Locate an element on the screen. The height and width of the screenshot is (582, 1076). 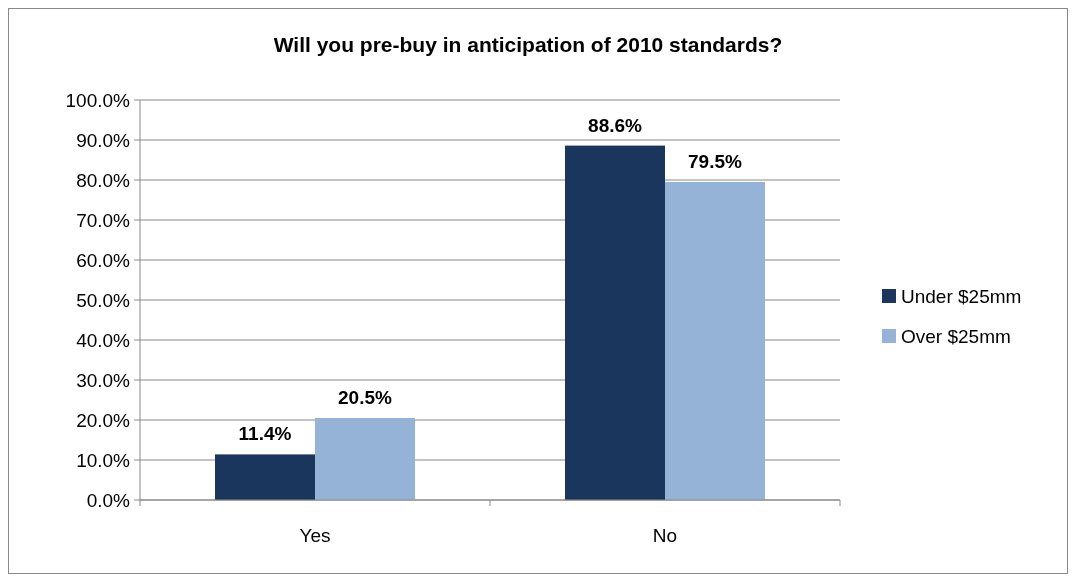
y-tick-label: 60.0% is located at coordinates (103, 260).